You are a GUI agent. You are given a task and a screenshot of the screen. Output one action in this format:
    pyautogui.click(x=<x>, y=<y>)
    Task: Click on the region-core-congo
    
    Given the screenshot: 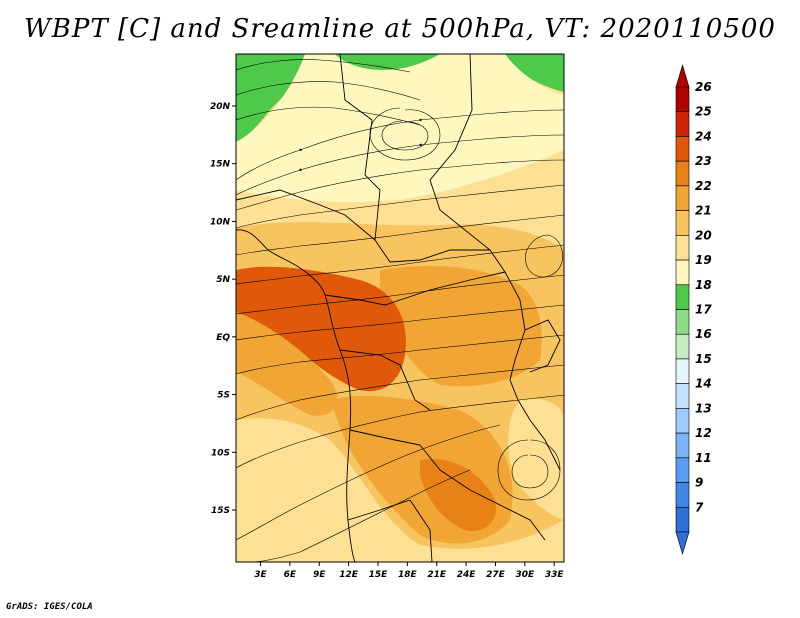 What is the action you would take?
    pyautogui.click(x=321, y=329)
    